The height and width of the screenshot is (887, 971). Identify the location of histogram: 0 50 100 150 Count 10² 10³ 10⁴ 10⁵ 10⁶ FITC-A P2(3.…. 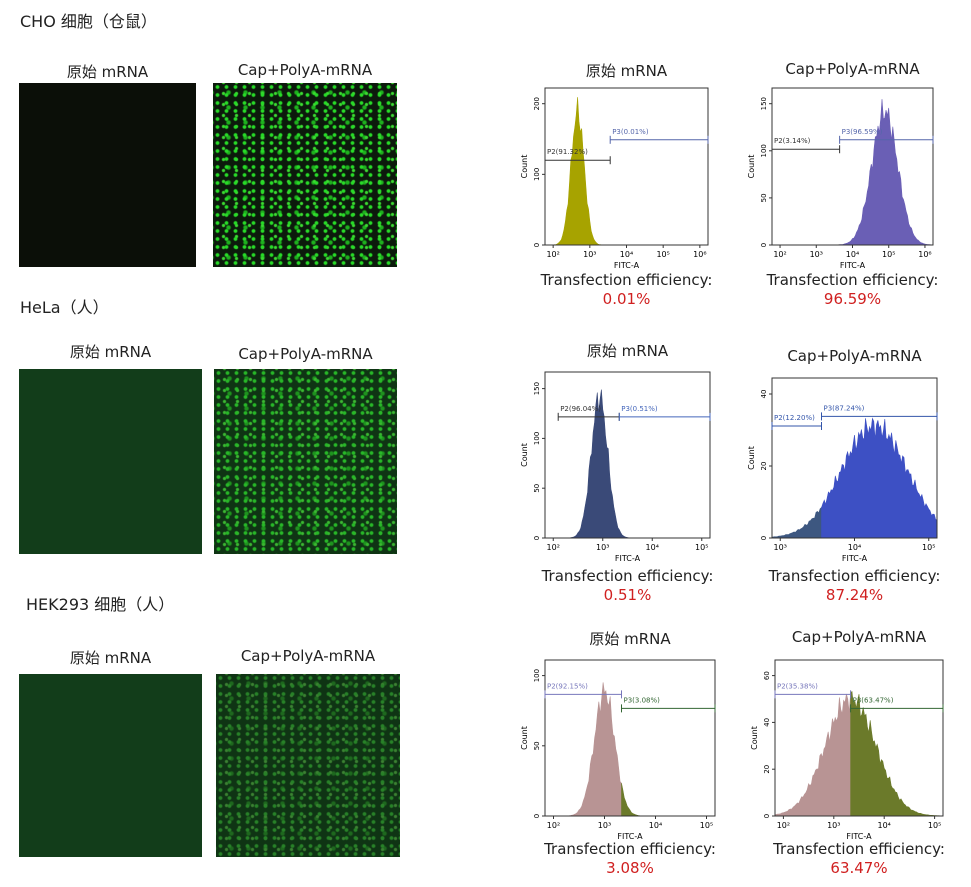
(840, 178).